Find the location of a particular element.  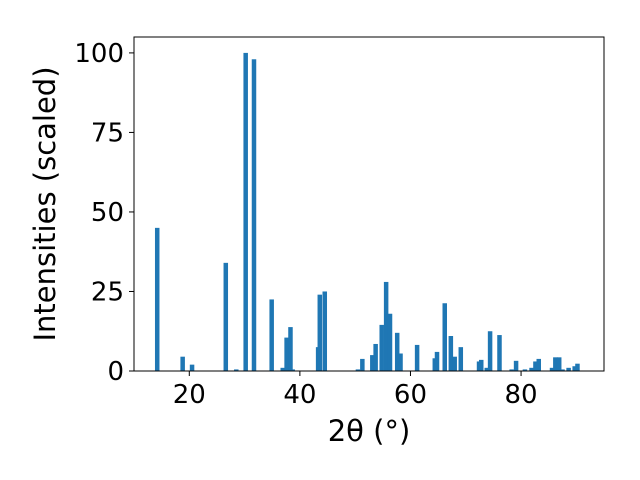

y-axis-label: Intensities (scaled) is located at coordinates (45, 203).